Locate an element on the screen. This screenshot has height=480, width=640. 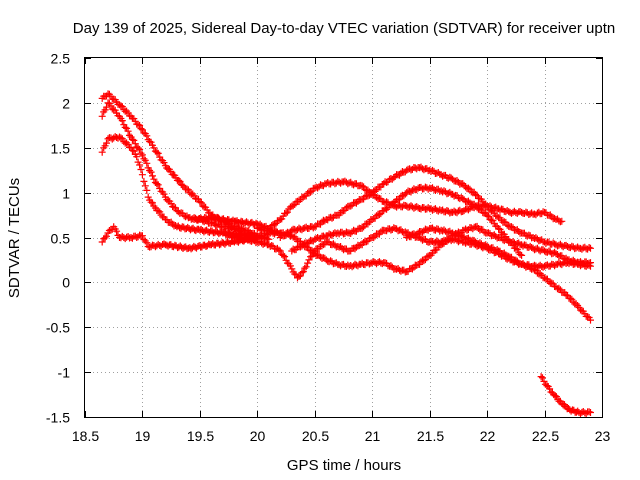
y-tick-labels: -1.5 -1 -0.5 0 0.5 1 1.5 2 2.5 is located at coordinates (58, 238).